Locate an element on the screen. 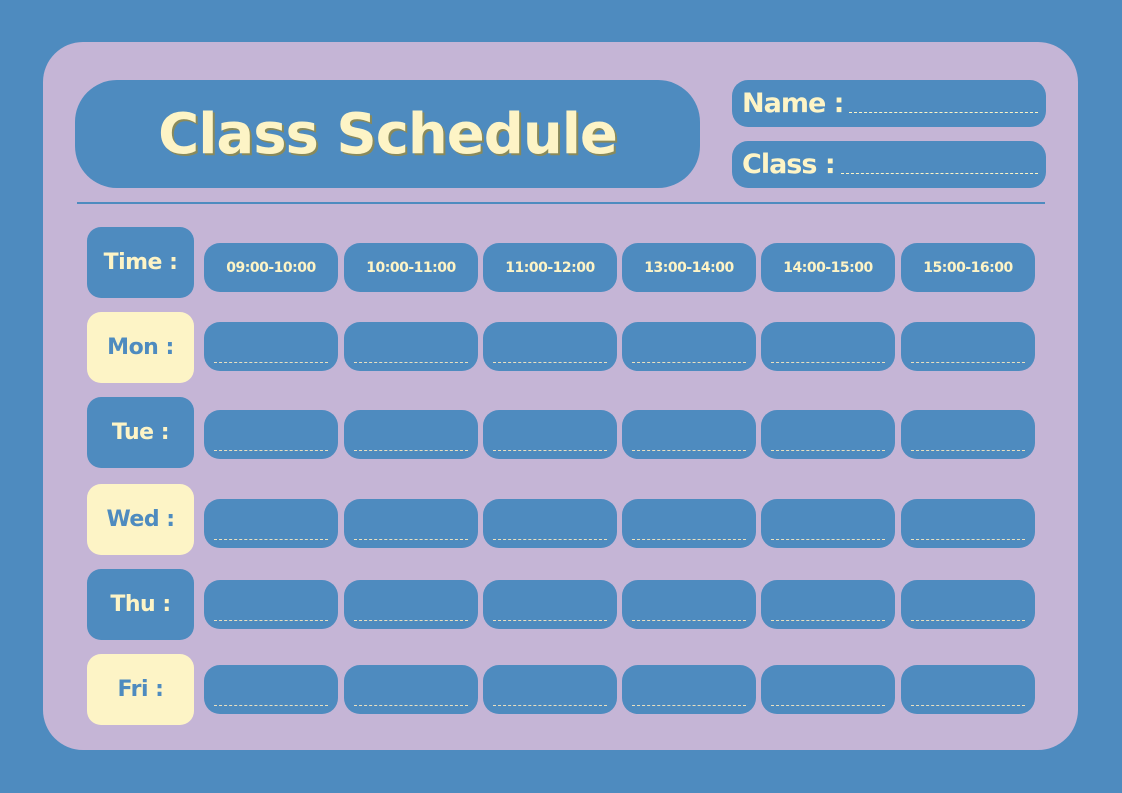 The width and height of the screenshot is (1122, 793). day-label: Mon : is located at coordinates (140, 347).